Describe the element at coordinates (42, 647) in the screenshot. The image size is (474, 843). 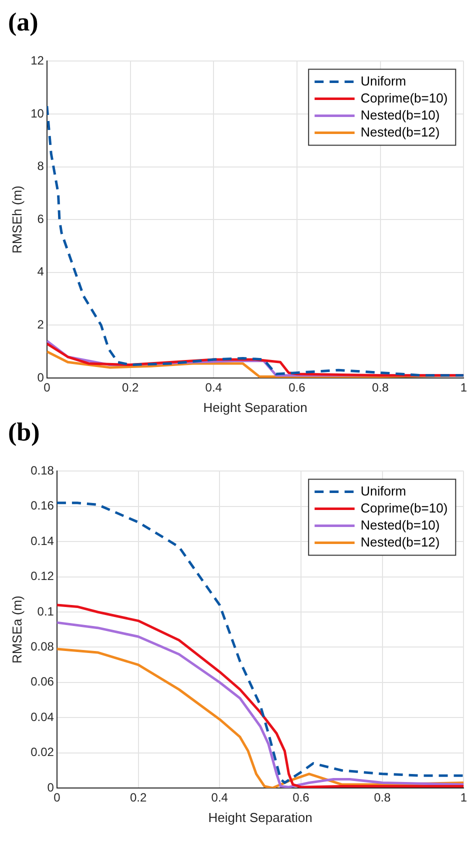
I see `y-tick-label: 0.08` at that location.